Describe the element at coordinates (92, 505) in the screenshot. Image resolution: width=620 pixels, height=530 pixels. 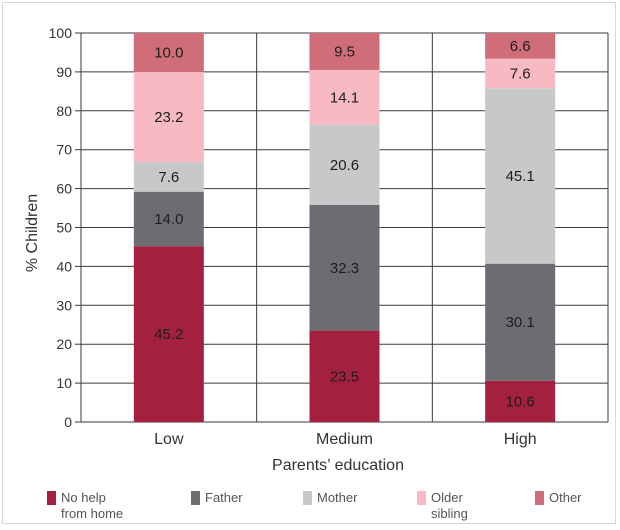
I see `legend-label: No help from home` at that location.